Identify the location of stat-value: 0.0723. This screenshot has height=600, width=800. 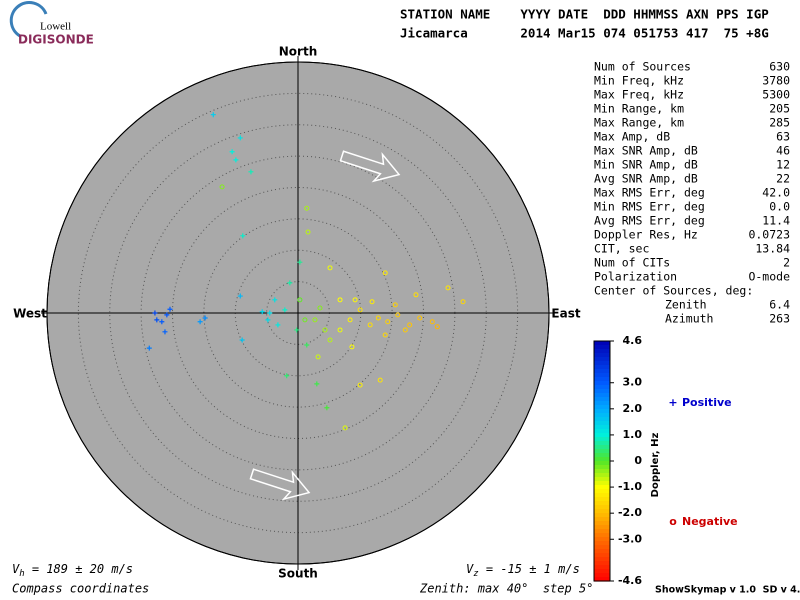
(769, 235).